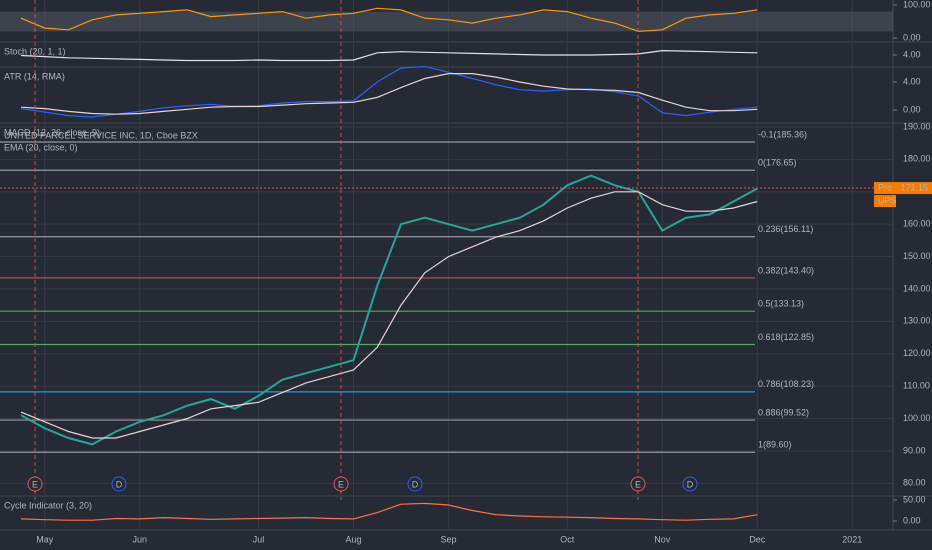 Image resolution: width=932 pixels, height=550 pixels. I want to click on indicator-title: EMA (20, close, 0), so click(41, 147).